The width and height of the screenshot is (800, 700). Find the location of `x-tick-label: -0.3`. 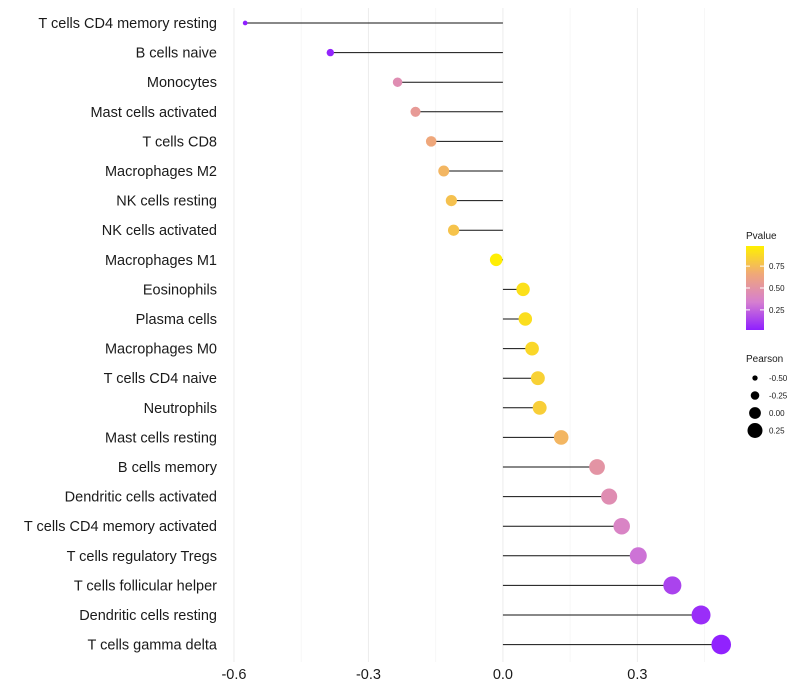

x-tick-label: -0.3 is located at coordinates (368, 675).